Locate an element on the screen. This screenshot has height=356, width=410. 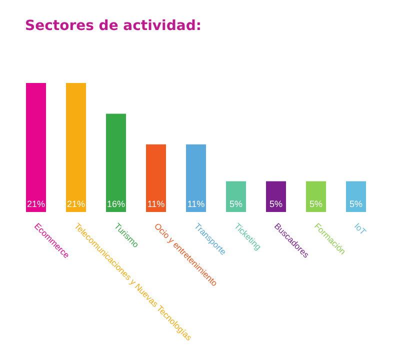
data-label: 16% is located at coordinates (116, 204).